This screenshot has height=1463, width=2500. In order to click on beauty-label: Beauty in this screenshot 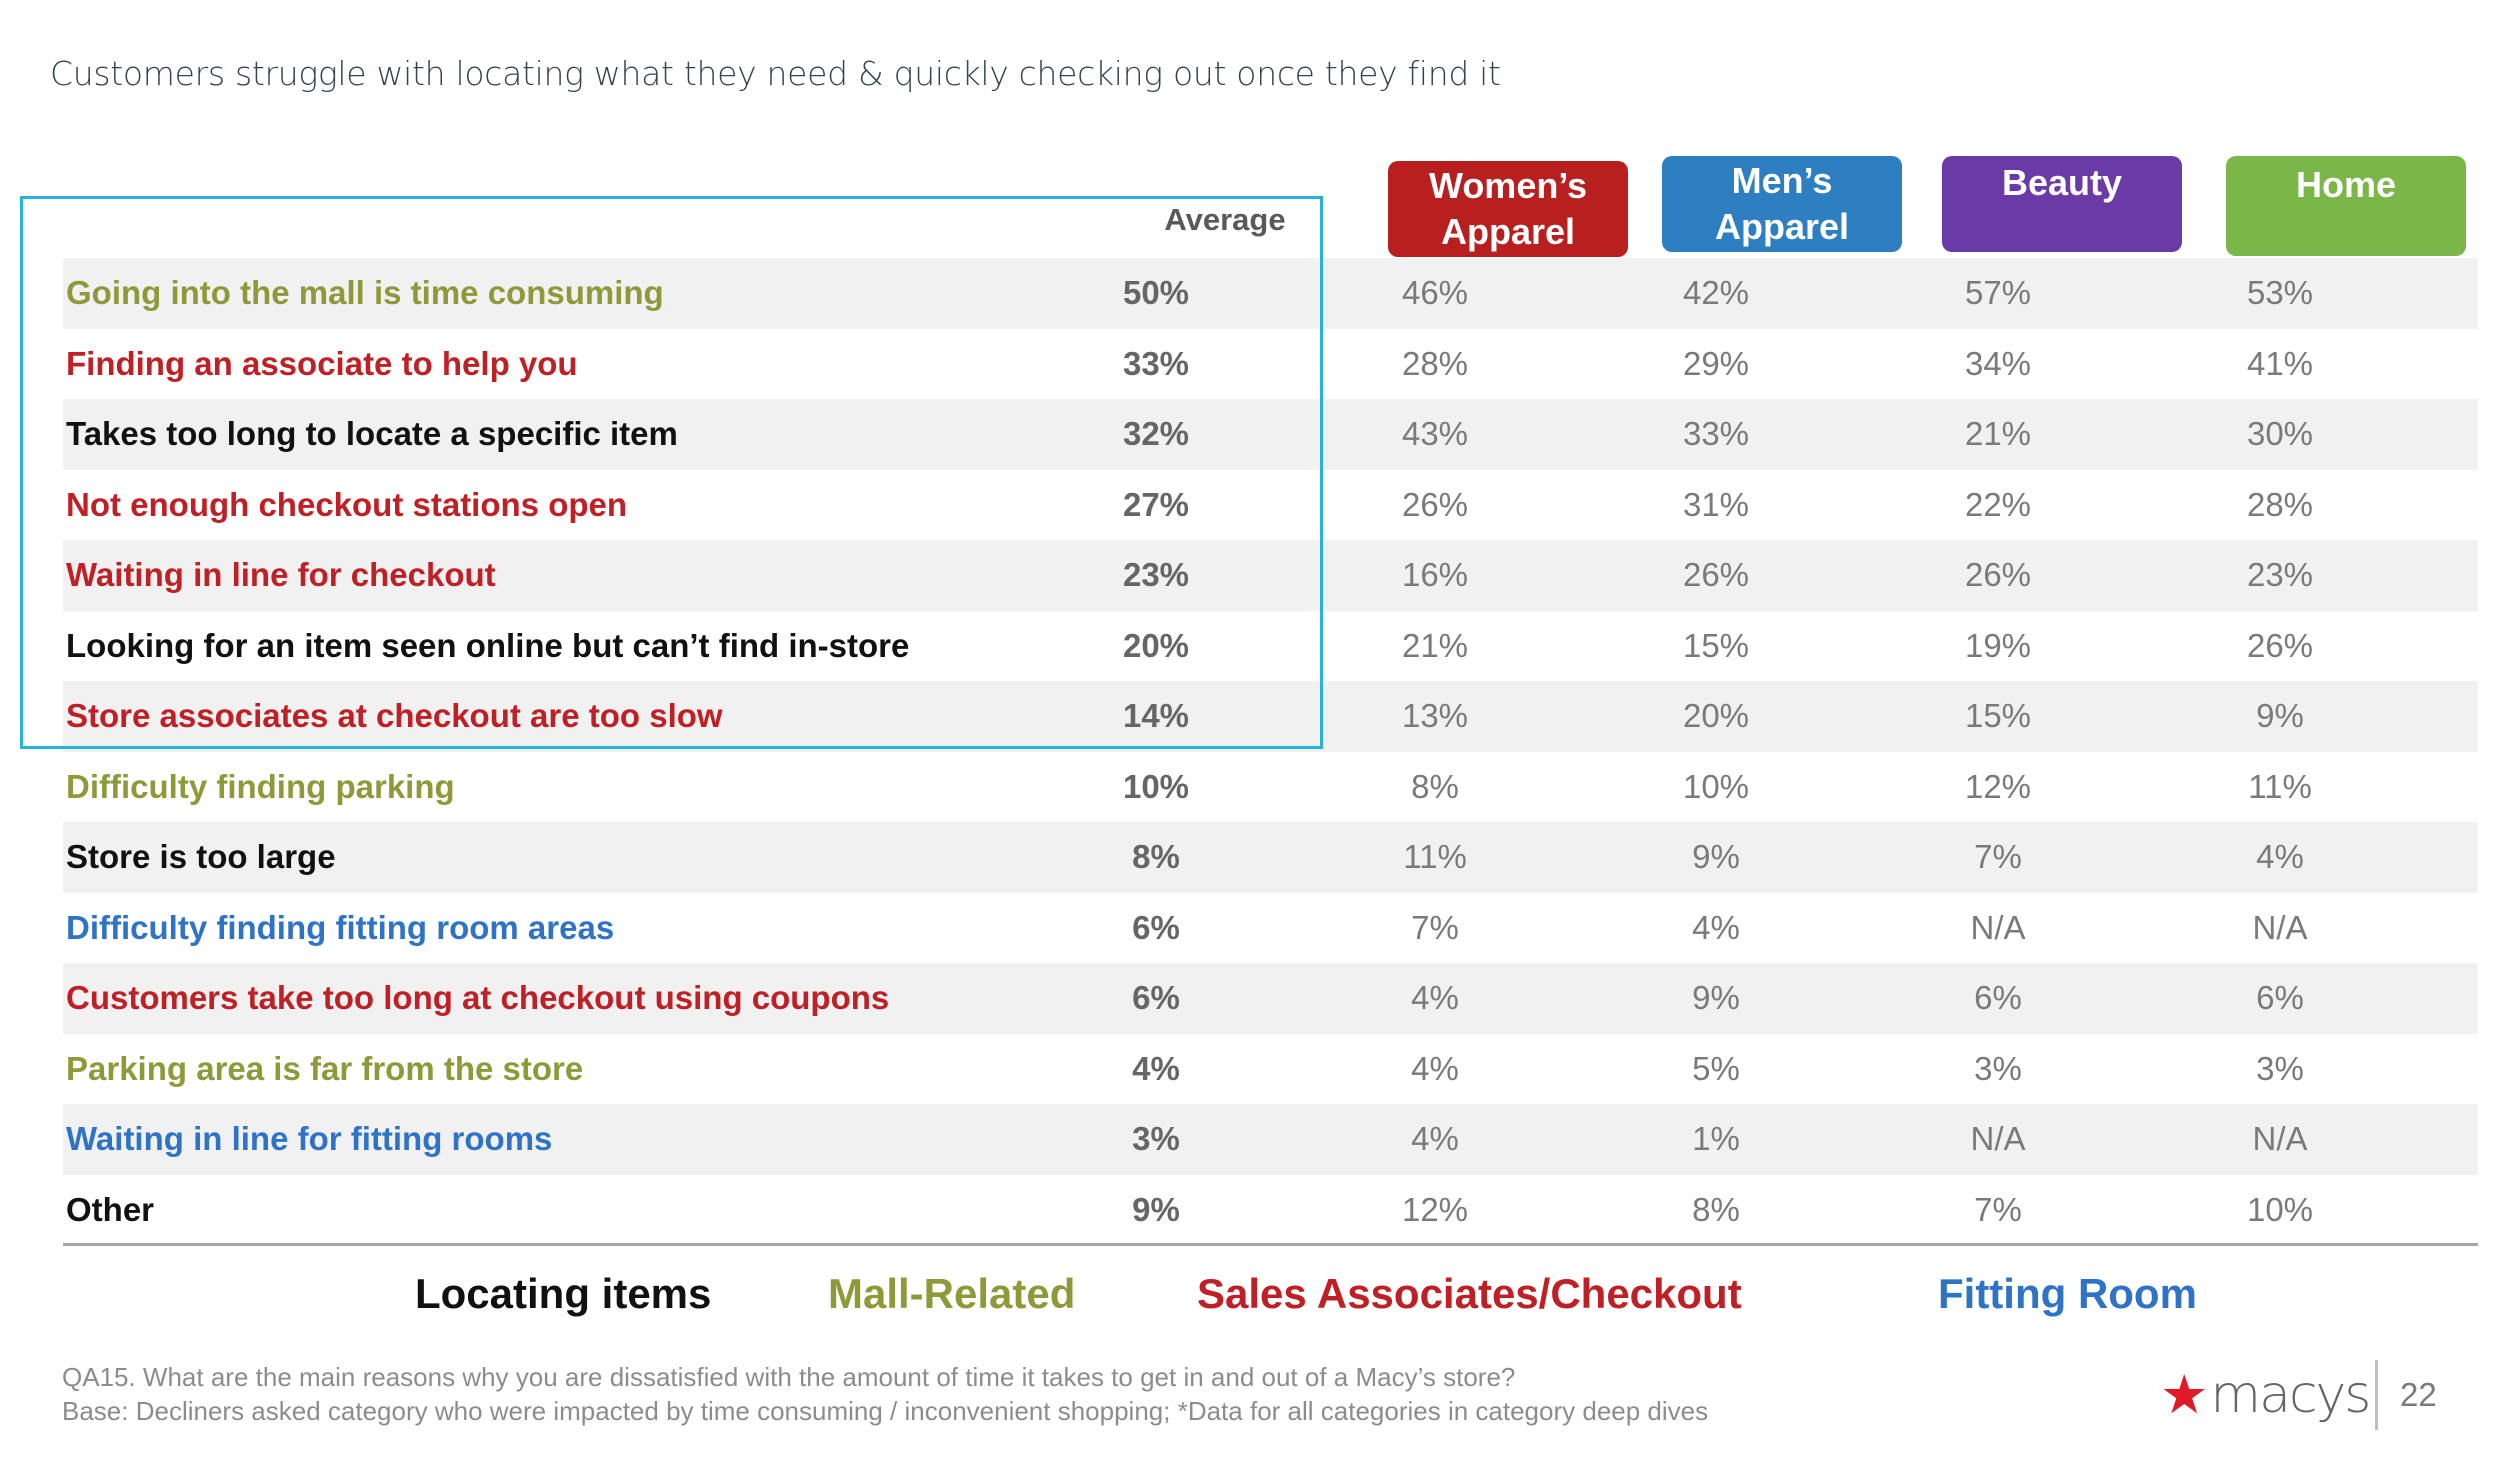, I will do `click(2062, 182)`.